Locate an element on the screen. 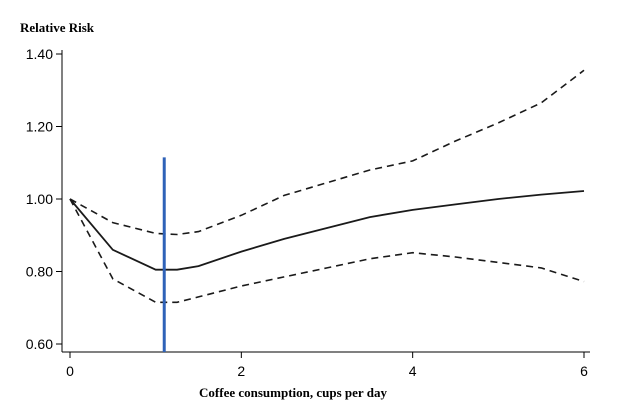 The image size is (627, 412). y-tick-label: 0.60 is located at coordinates (39, 344).